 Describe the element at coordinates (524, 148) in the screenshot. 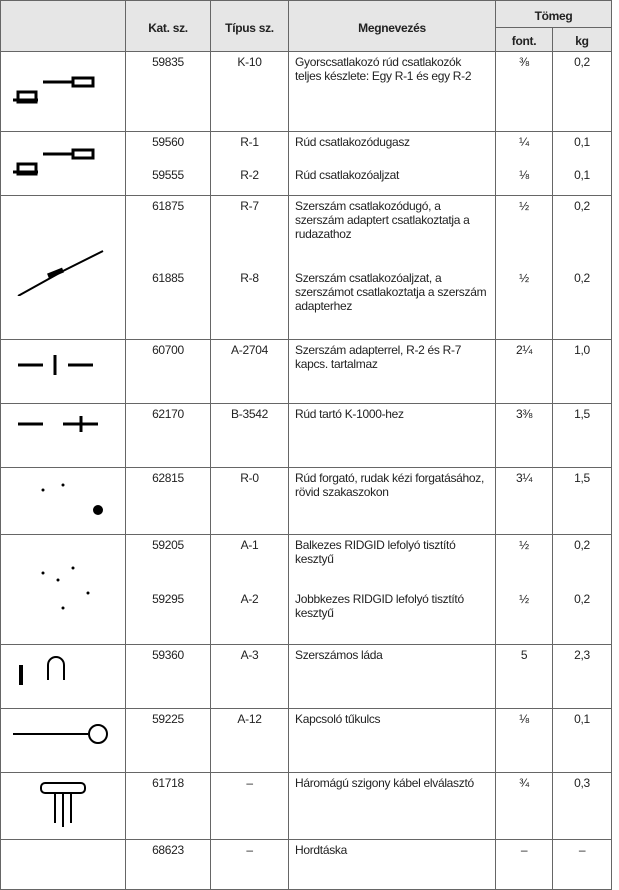

I see `weight-lb: ¼` at that location.